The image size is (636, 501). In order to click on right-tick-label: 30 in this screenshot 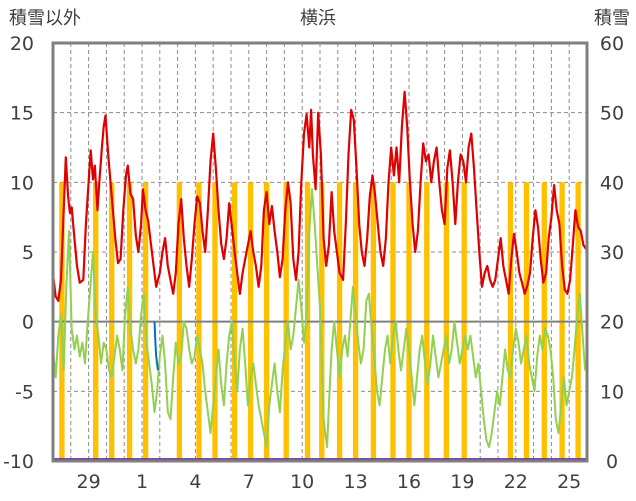, I will do `click(612, 253)`.